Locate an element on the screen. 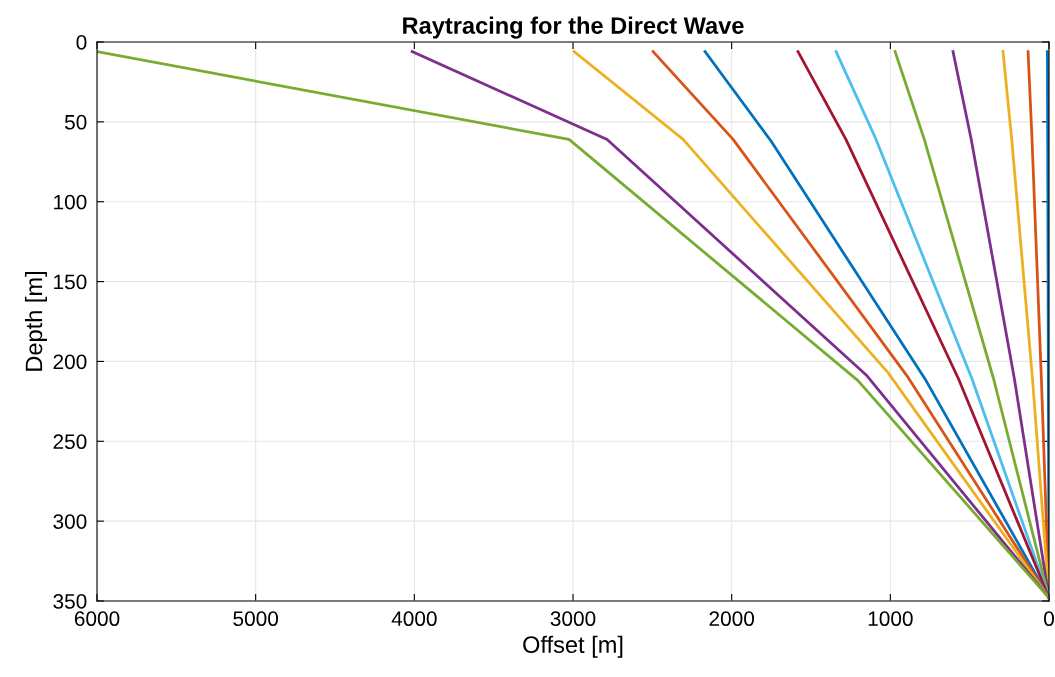 The width and height of the screenshot is (1055, 677). x-tick-label: 6000 is located at coordinates (97, 619).